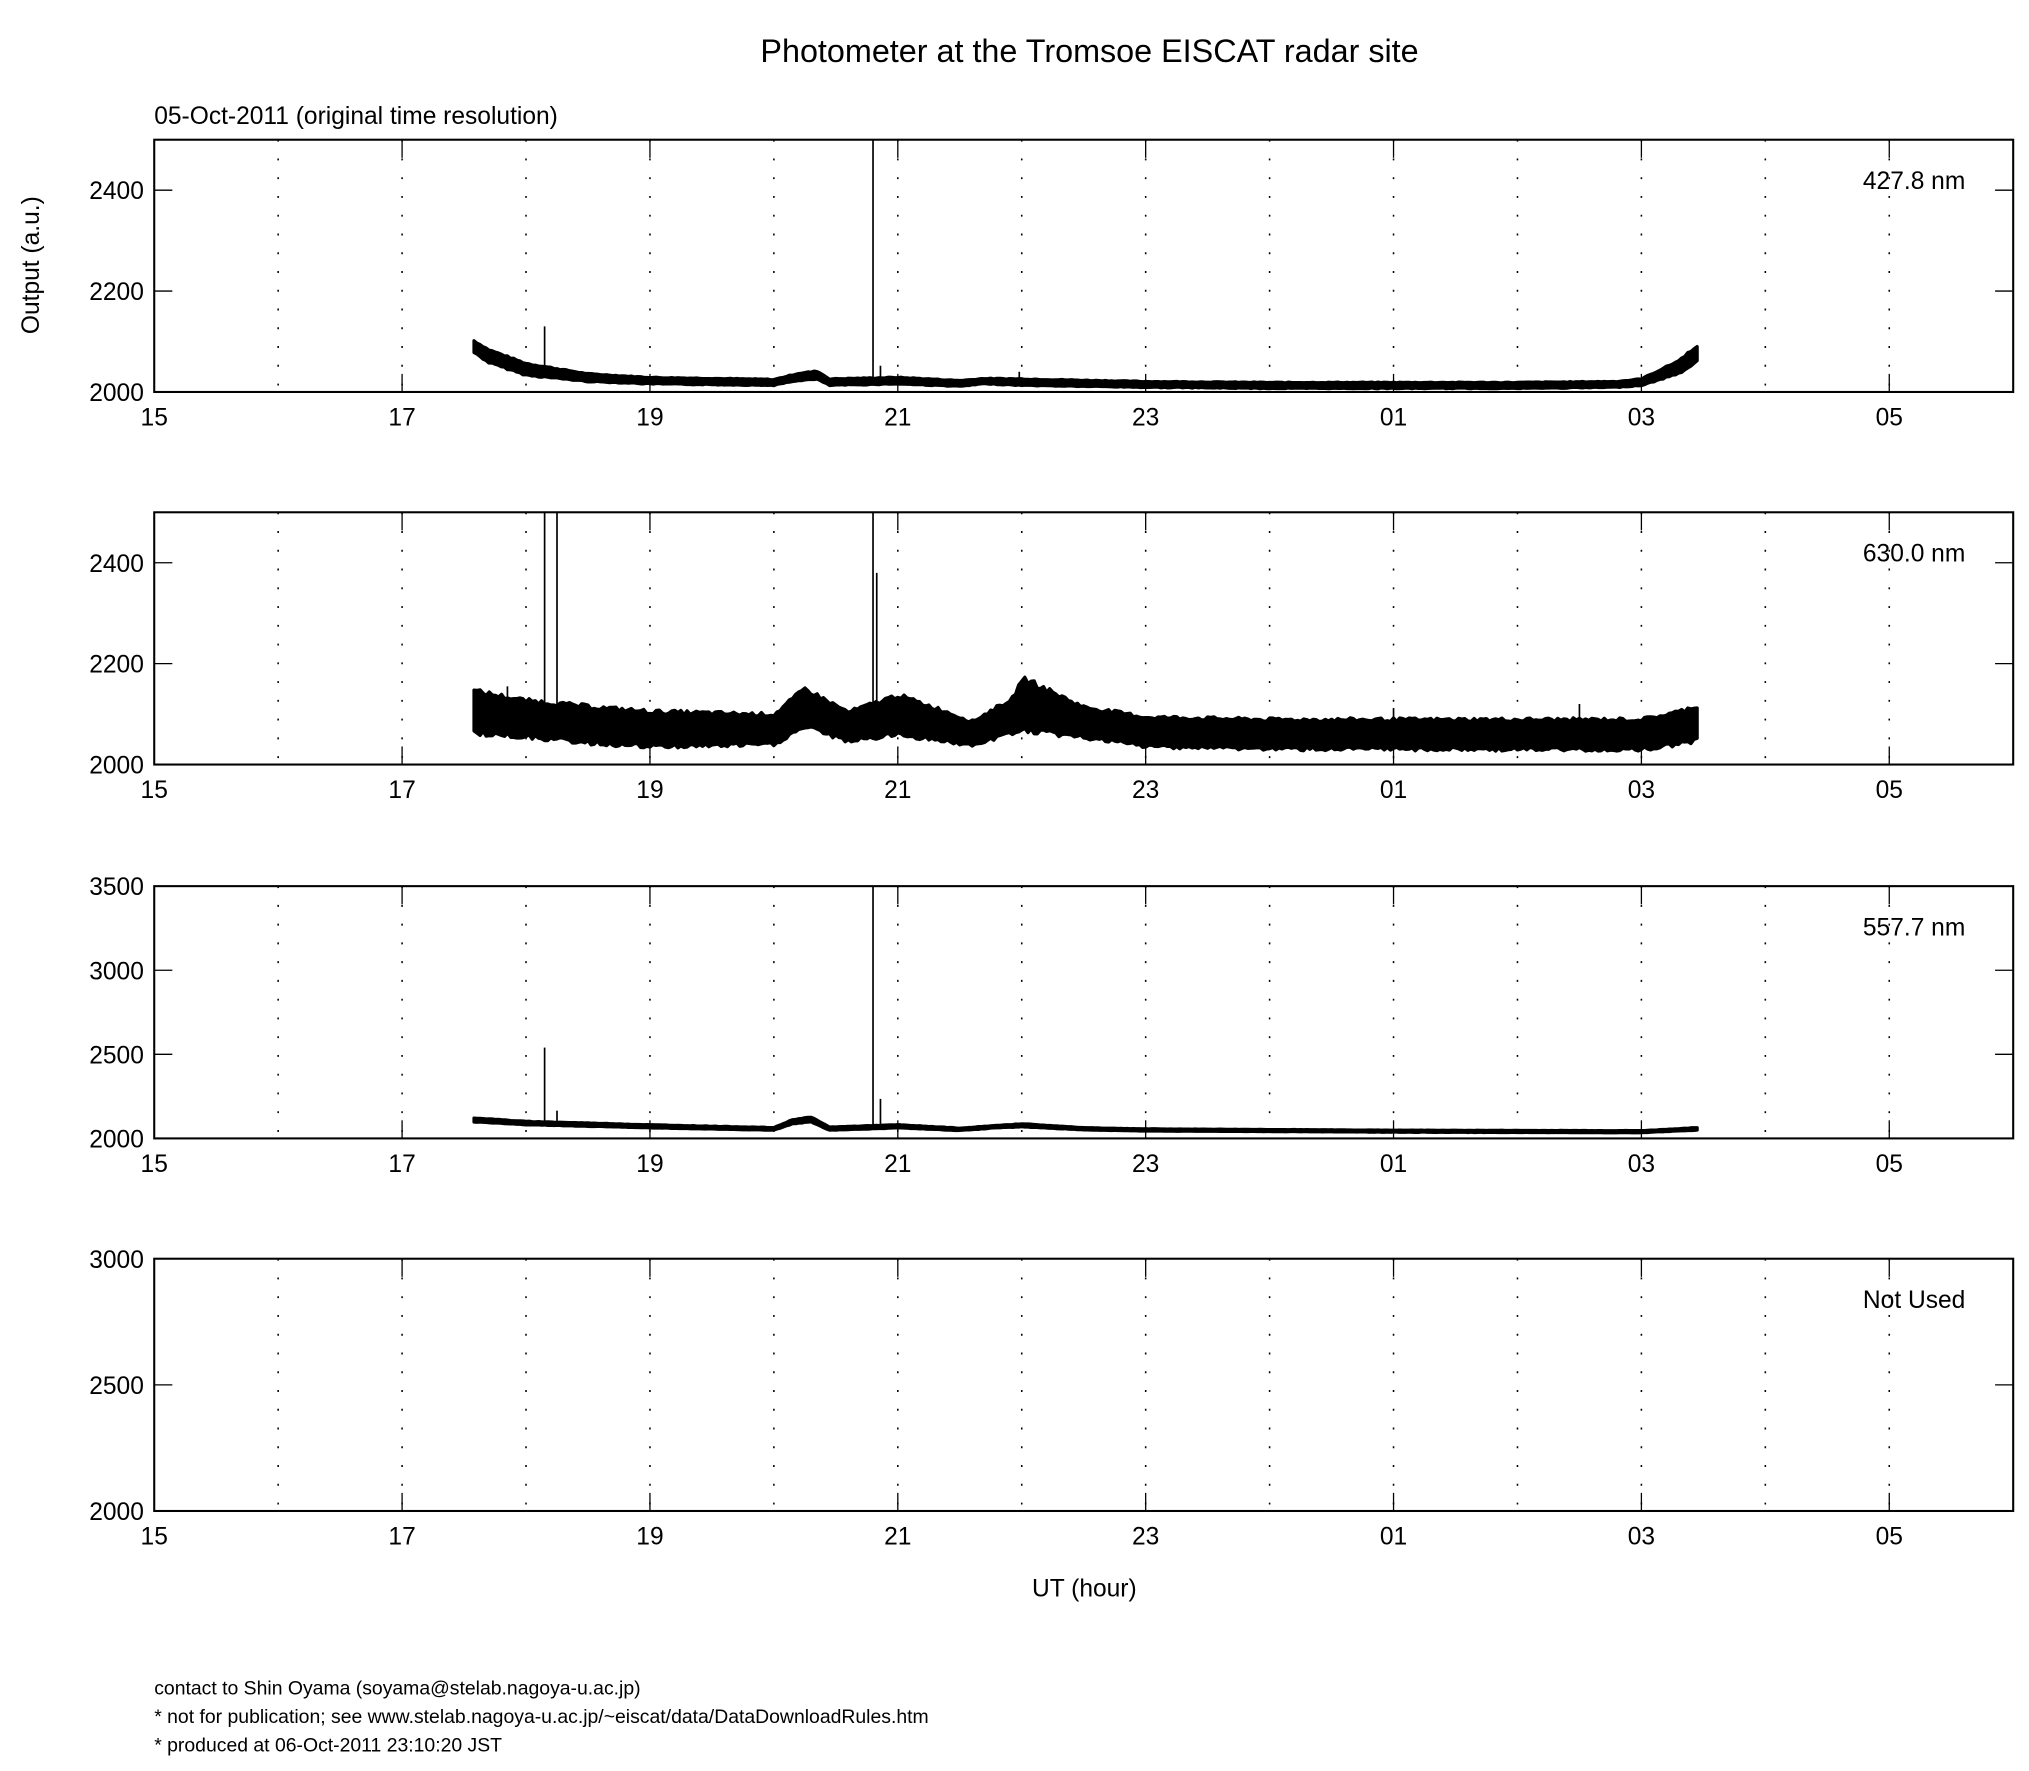  What do you see at coordinates (356, 116) in the screenshot?
I see `chart-subtitle: 05-Oct-2011 (original time resolution)` at bounding box center [356, 116].